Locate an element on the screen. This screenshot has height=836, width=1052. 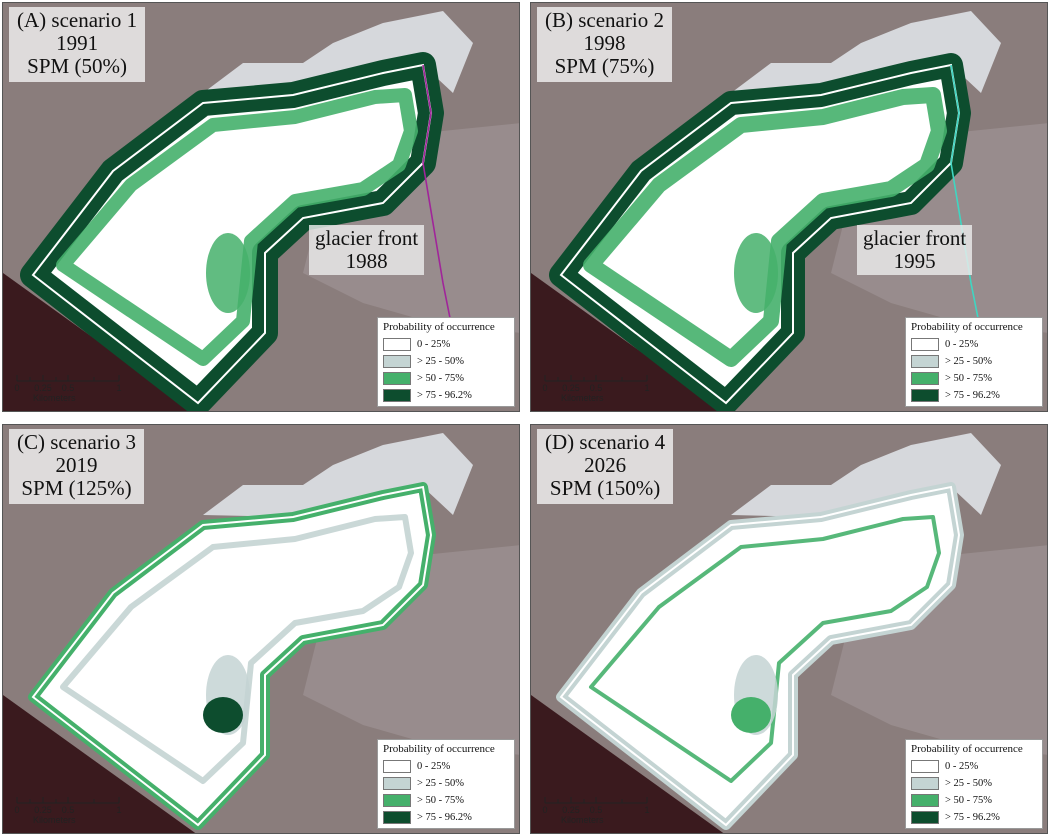
mid-probability-band is located at coordinates (765, 649).